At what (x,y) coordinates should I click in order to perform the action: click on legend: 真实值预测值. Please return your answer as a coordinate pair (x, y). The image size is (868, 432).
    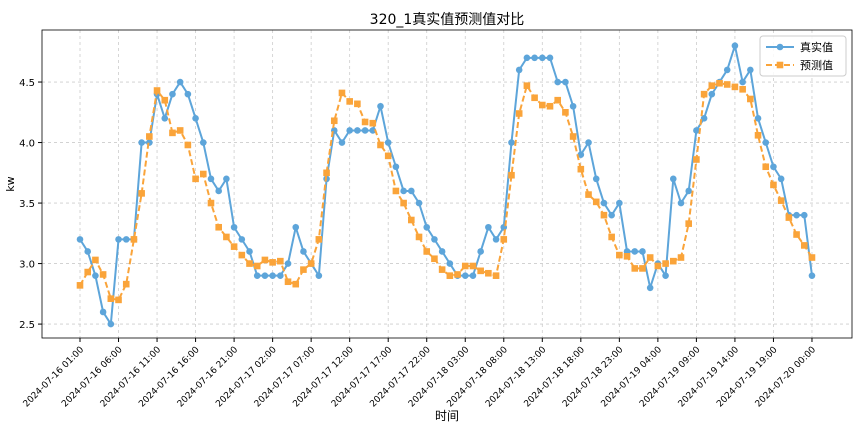
    Looking at the image, I should click on (803, 56).